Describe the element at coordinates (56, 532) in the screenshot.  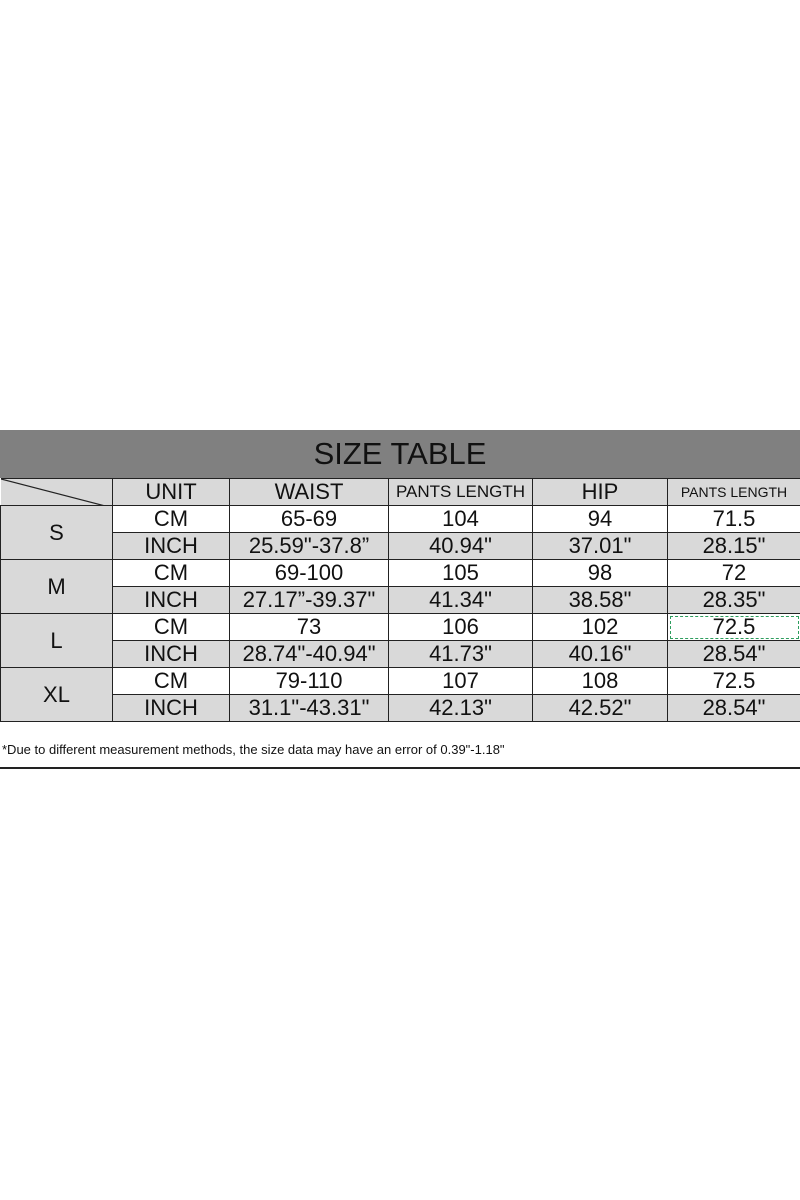
I see `size-label: S` at that location.